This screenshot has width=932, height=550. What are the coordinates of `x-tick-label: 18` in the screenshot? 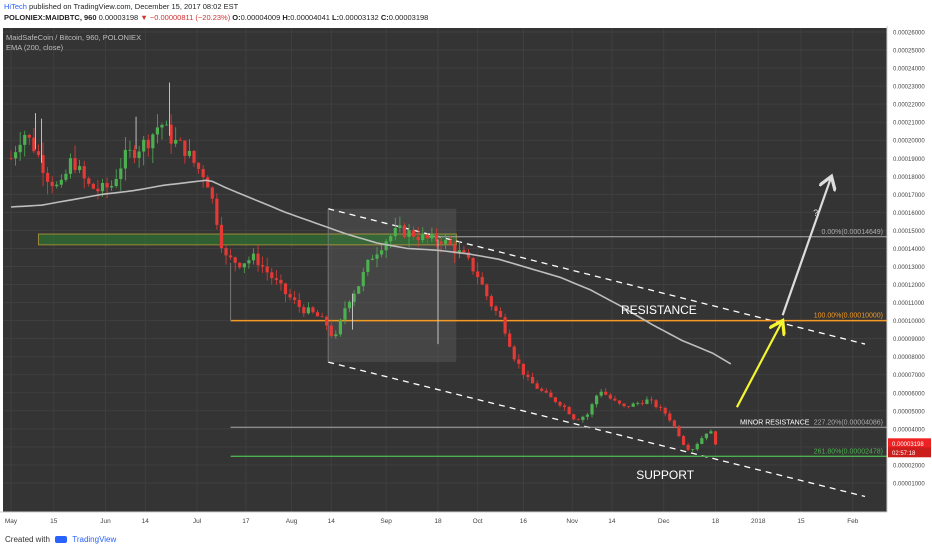 It's located at (716, 521).